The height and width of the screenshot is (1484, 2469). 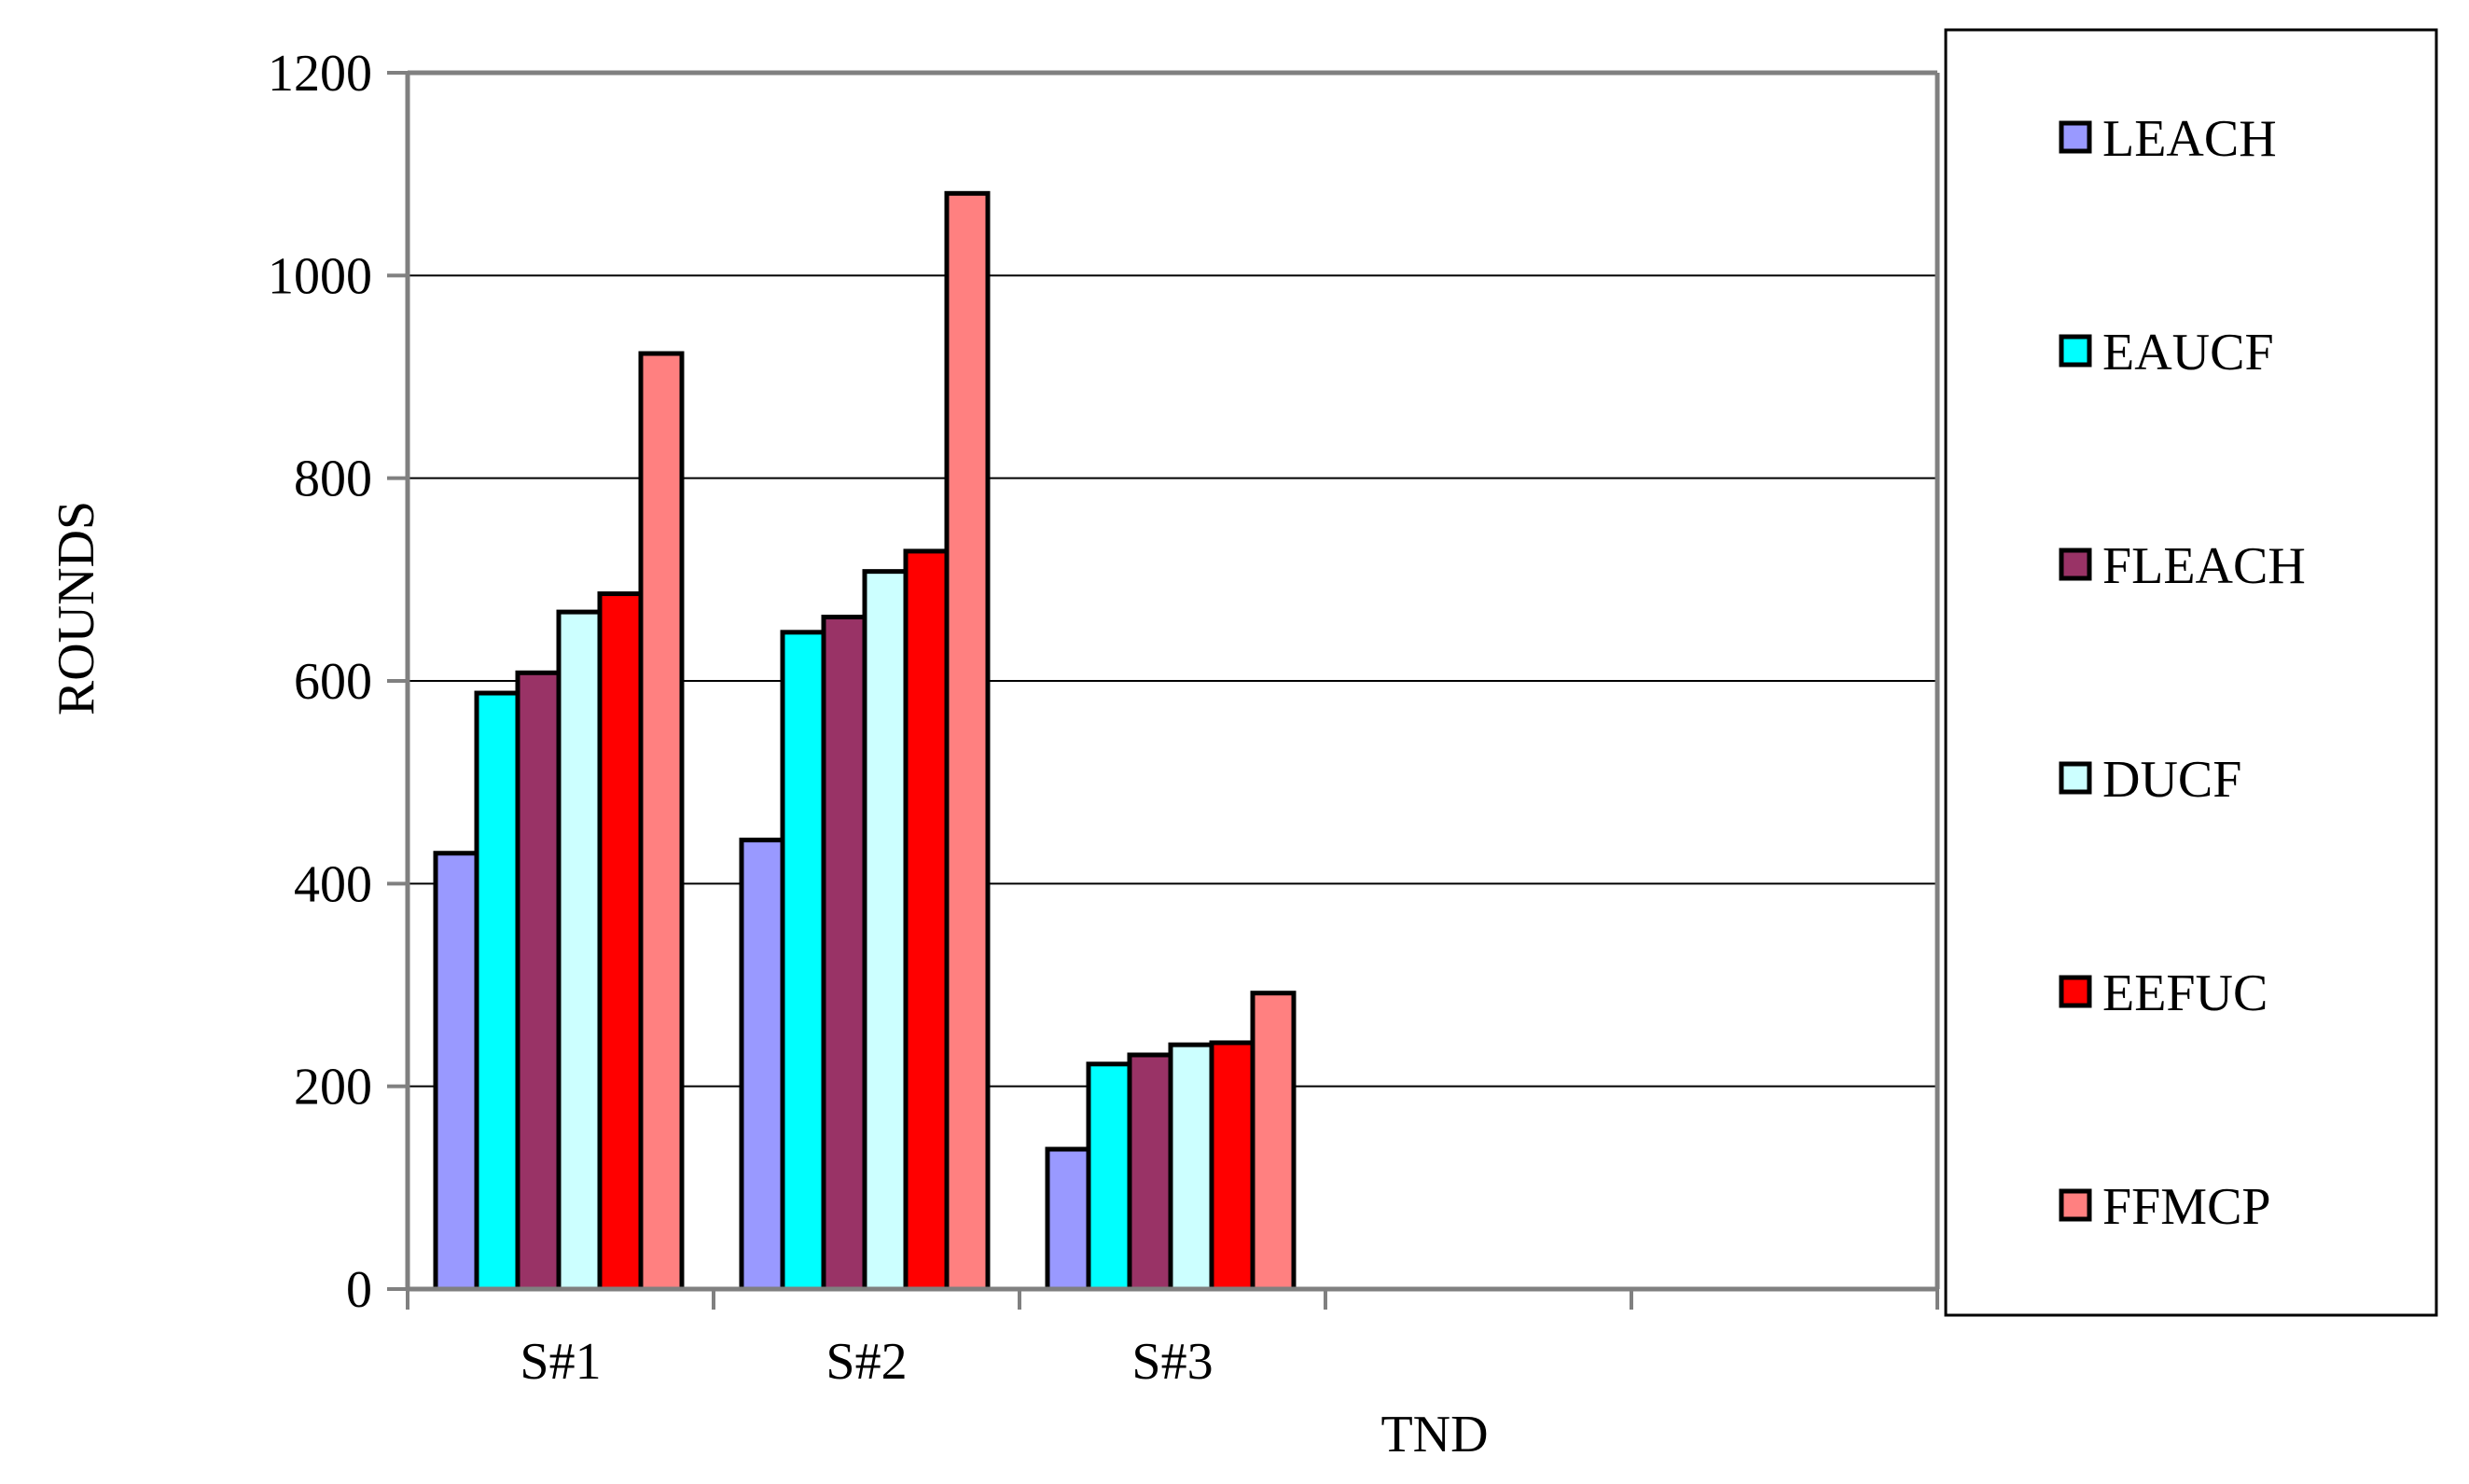 What do you see at coordinates (2190, 139) in the screenshot?
I see `legend-label-leach: LEACH` at bounding box center [2190, 139].